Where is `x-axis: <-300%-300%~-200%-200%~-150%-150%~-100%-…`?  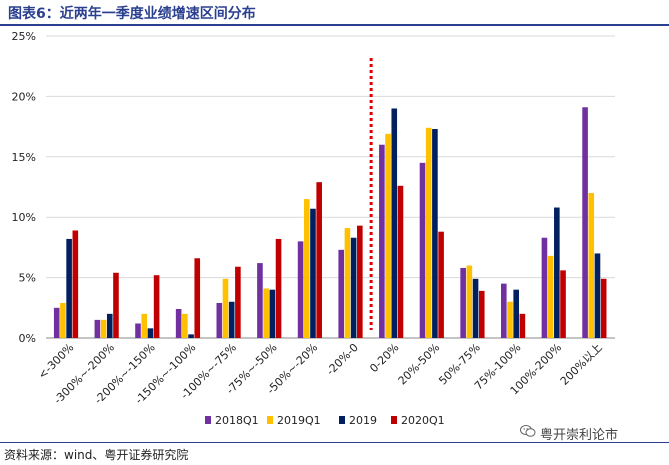
x-axis: <-300%-300%~-200%-200%~-150%-150%~-100%-… is located at coordinates (320, 374).